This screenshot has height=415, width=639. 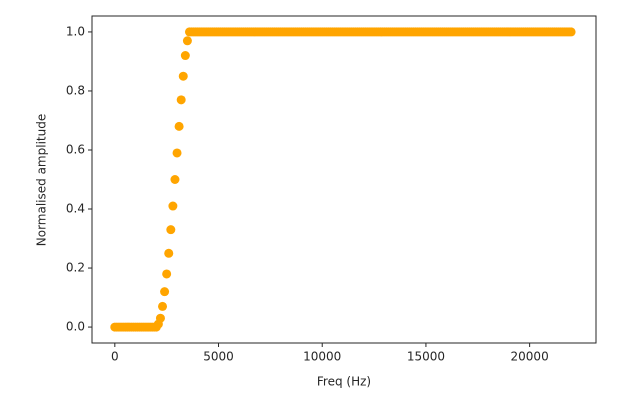 What do you see at coordinates (75, 90) in the screenshot?
I see `y-tick-label: 0.8` at bounding box center [75, 90].